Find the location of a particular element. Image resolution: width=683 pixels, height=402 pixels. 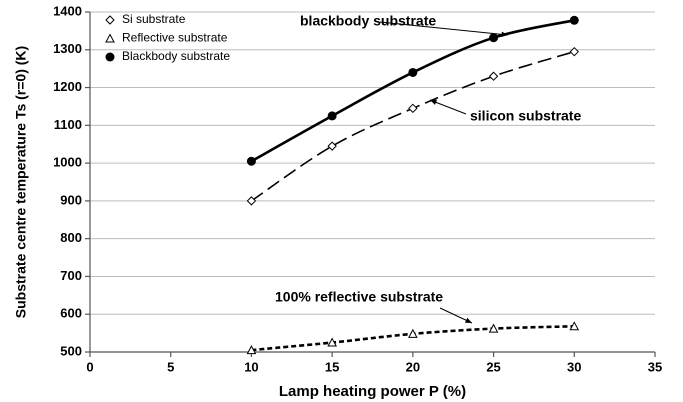

legend-item: Blackbody substrate is located at coordinates (167, 56).